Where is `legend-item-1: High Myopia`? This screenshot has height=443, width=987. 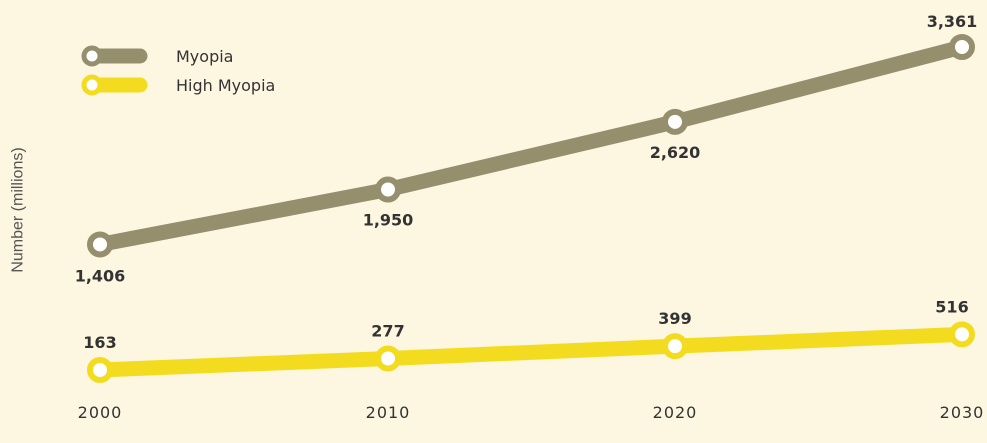 legend-item-1: High Myopia is located at coordinates (179, 85).